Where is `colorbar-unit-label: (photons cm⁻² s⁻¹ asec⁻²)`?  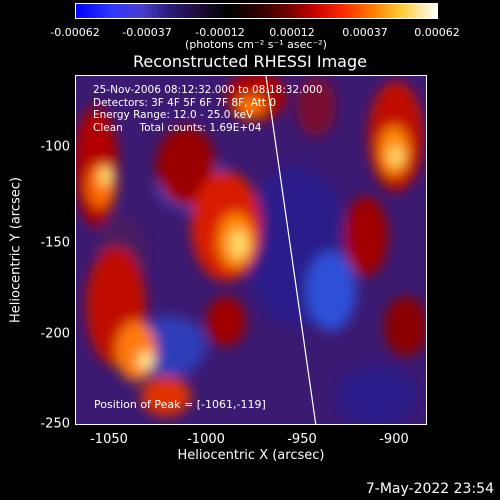
colorbar-unit-label: (photons cm⁻² s⁻¹ asec⁻²) is located at coordinates (256, 44).